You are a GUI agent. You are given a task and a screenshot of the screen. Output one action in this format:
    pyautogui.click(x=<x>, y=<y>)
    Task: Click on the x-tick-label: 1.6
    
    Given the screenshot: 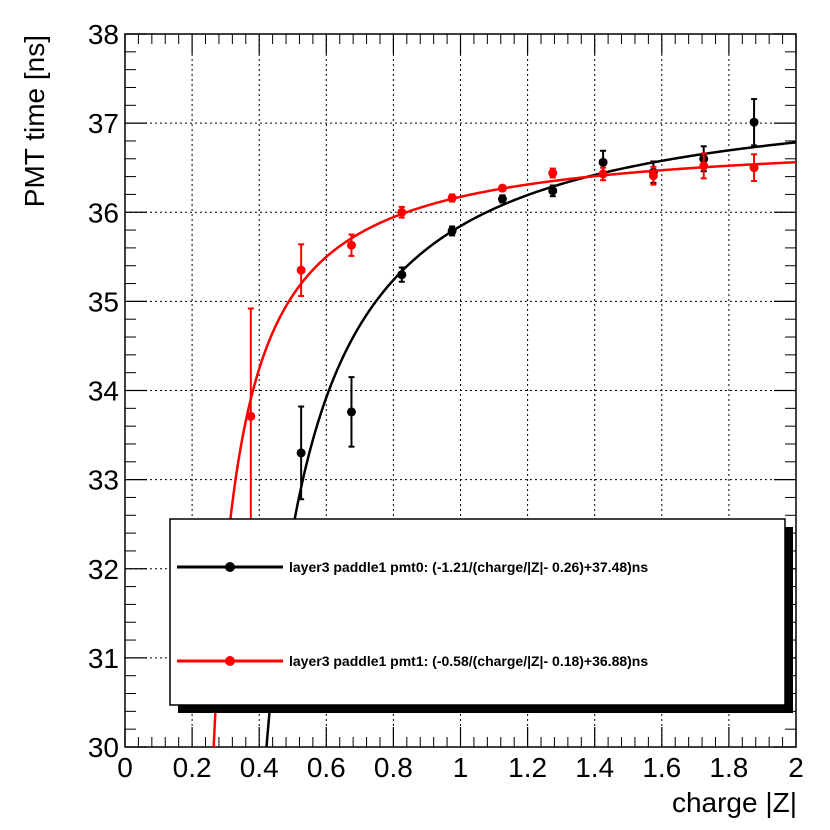 What is the action you would take?
    pyautogui.click(x=661, y=767)
    